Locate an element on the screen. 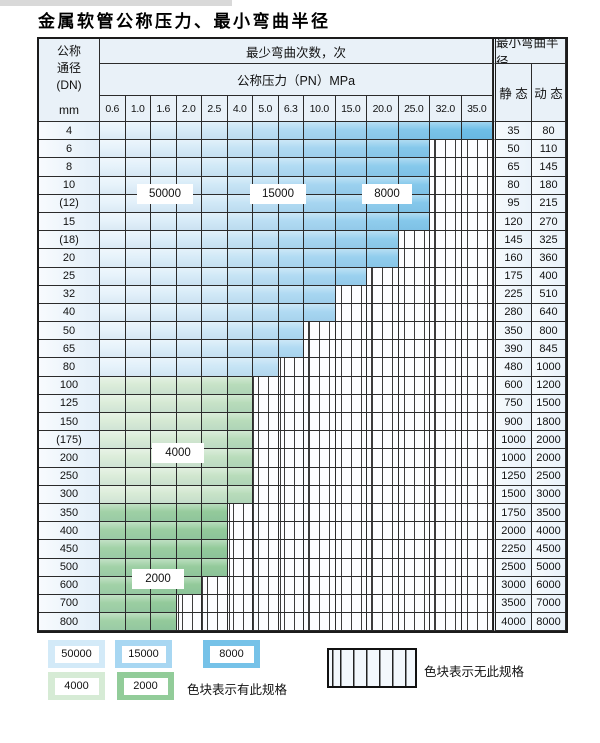 The height and width of the screenshot is (743, 600). static-radius-cell: 280 is located at coordinates (512, 313).